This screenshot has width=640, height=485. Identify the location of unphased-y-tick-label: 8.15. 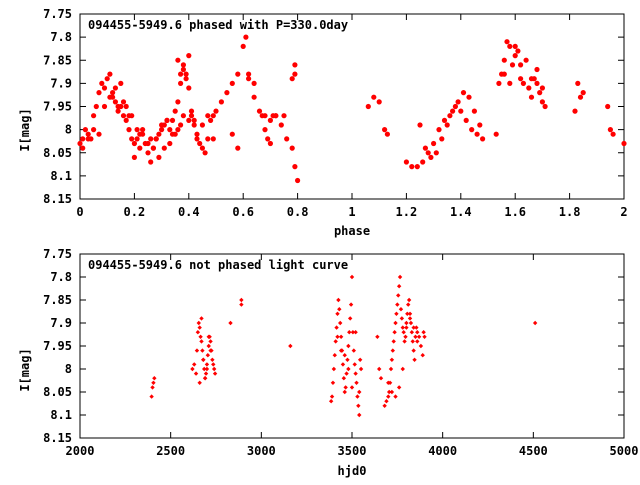
(57, 438).